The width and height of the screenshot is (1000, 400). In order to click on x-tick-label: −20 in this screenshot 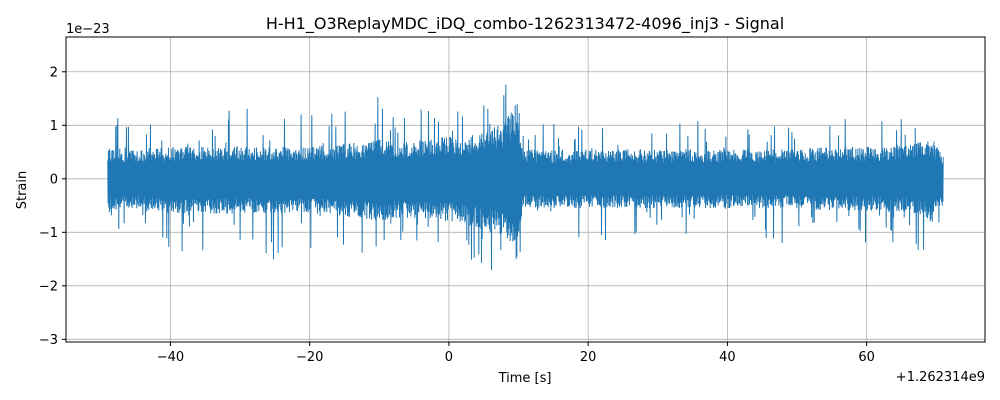, I will do `click(309, 357)`.